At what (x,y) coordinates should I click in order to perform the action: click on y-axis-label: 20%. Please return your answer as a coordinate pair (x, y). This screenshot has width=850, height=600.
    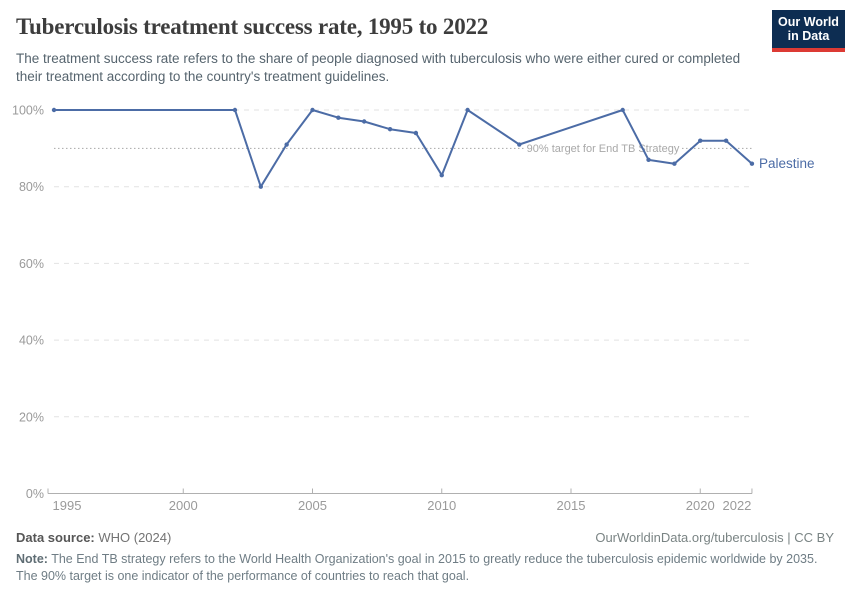
    Looking at the image, I should click on (31, 417).